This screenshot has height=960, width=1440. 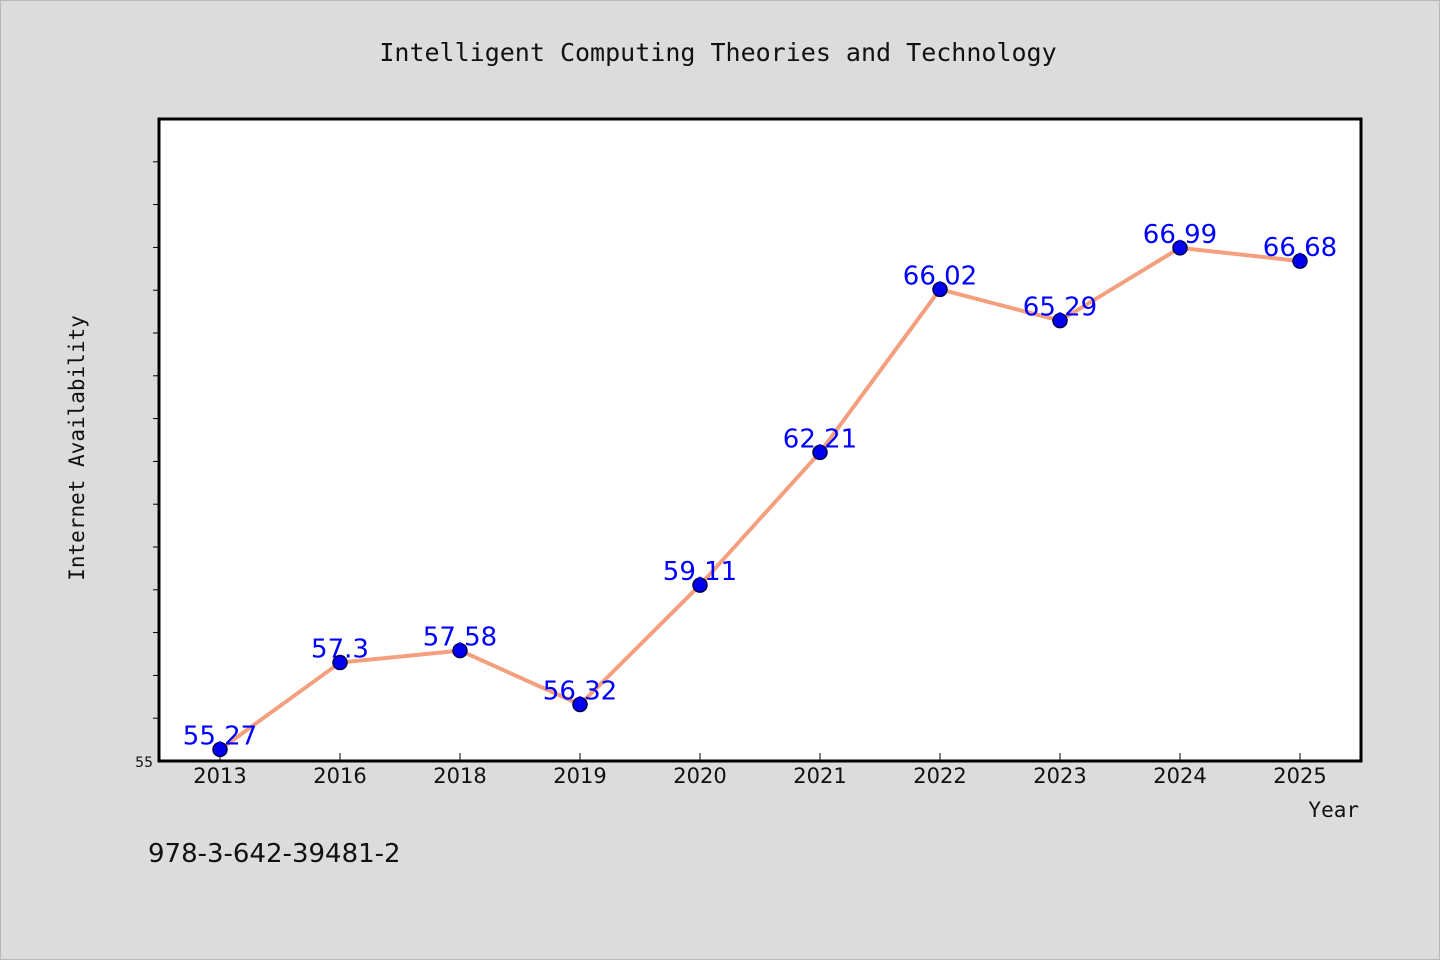 What do you see at coordinates (1180, 235) in the screenshot?
I see `data-label: 66.99` at bounding box center [1180, 235].